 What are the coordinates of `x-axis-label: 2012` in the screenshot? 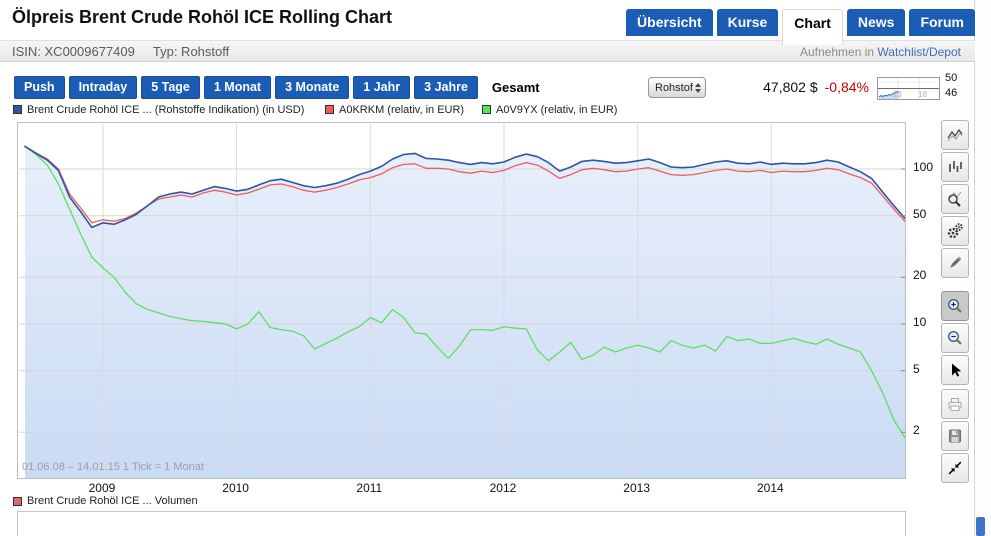 It's located at (503, 488).